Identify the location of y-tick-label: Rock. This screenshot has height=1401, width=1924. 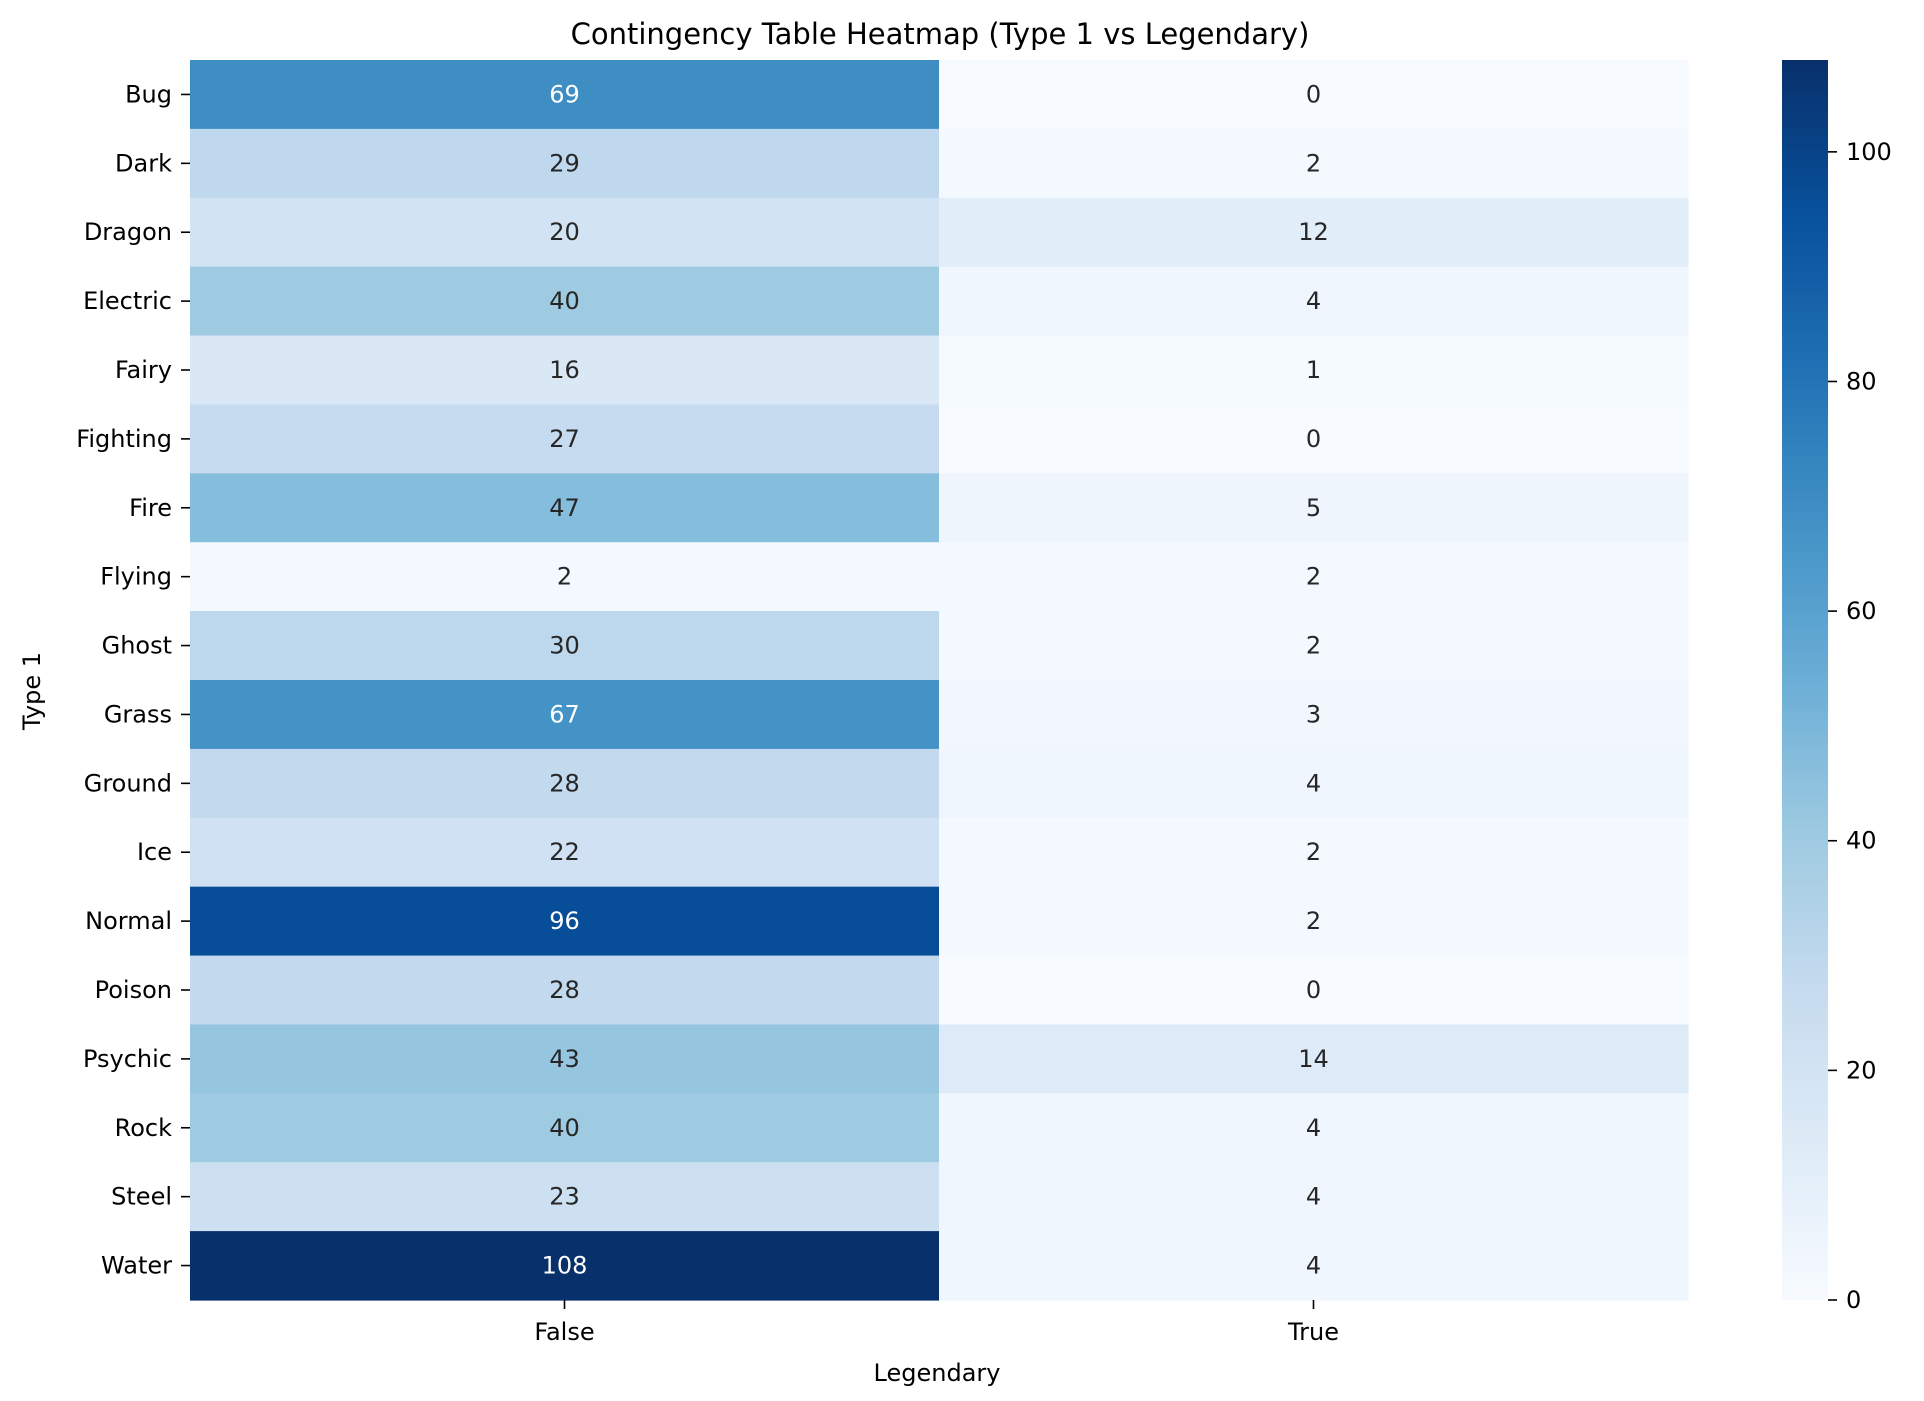
(143, 1128).